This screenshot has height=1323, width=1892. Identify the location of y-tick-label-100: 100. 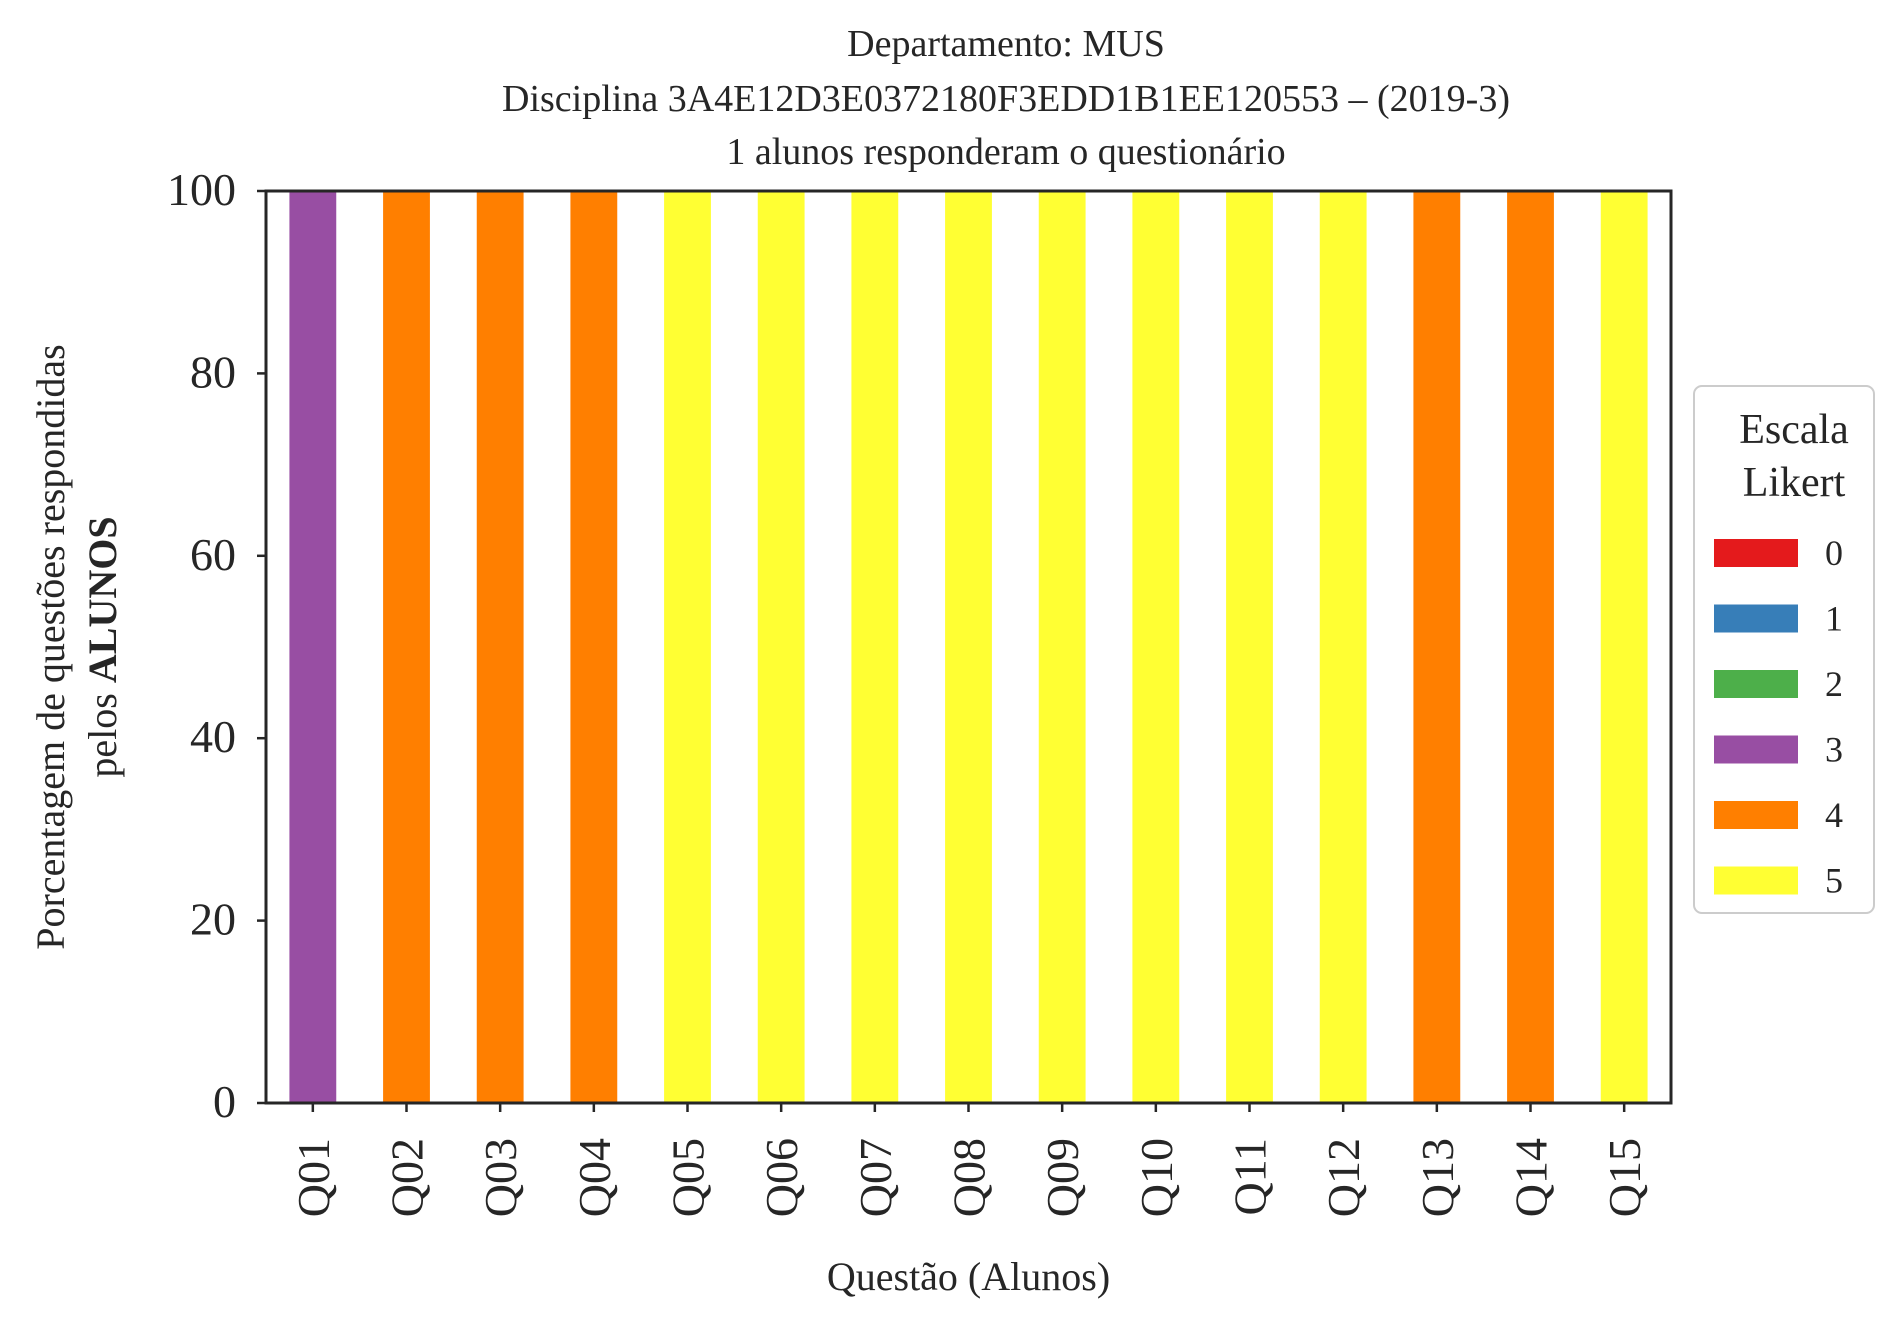
(201, 189).